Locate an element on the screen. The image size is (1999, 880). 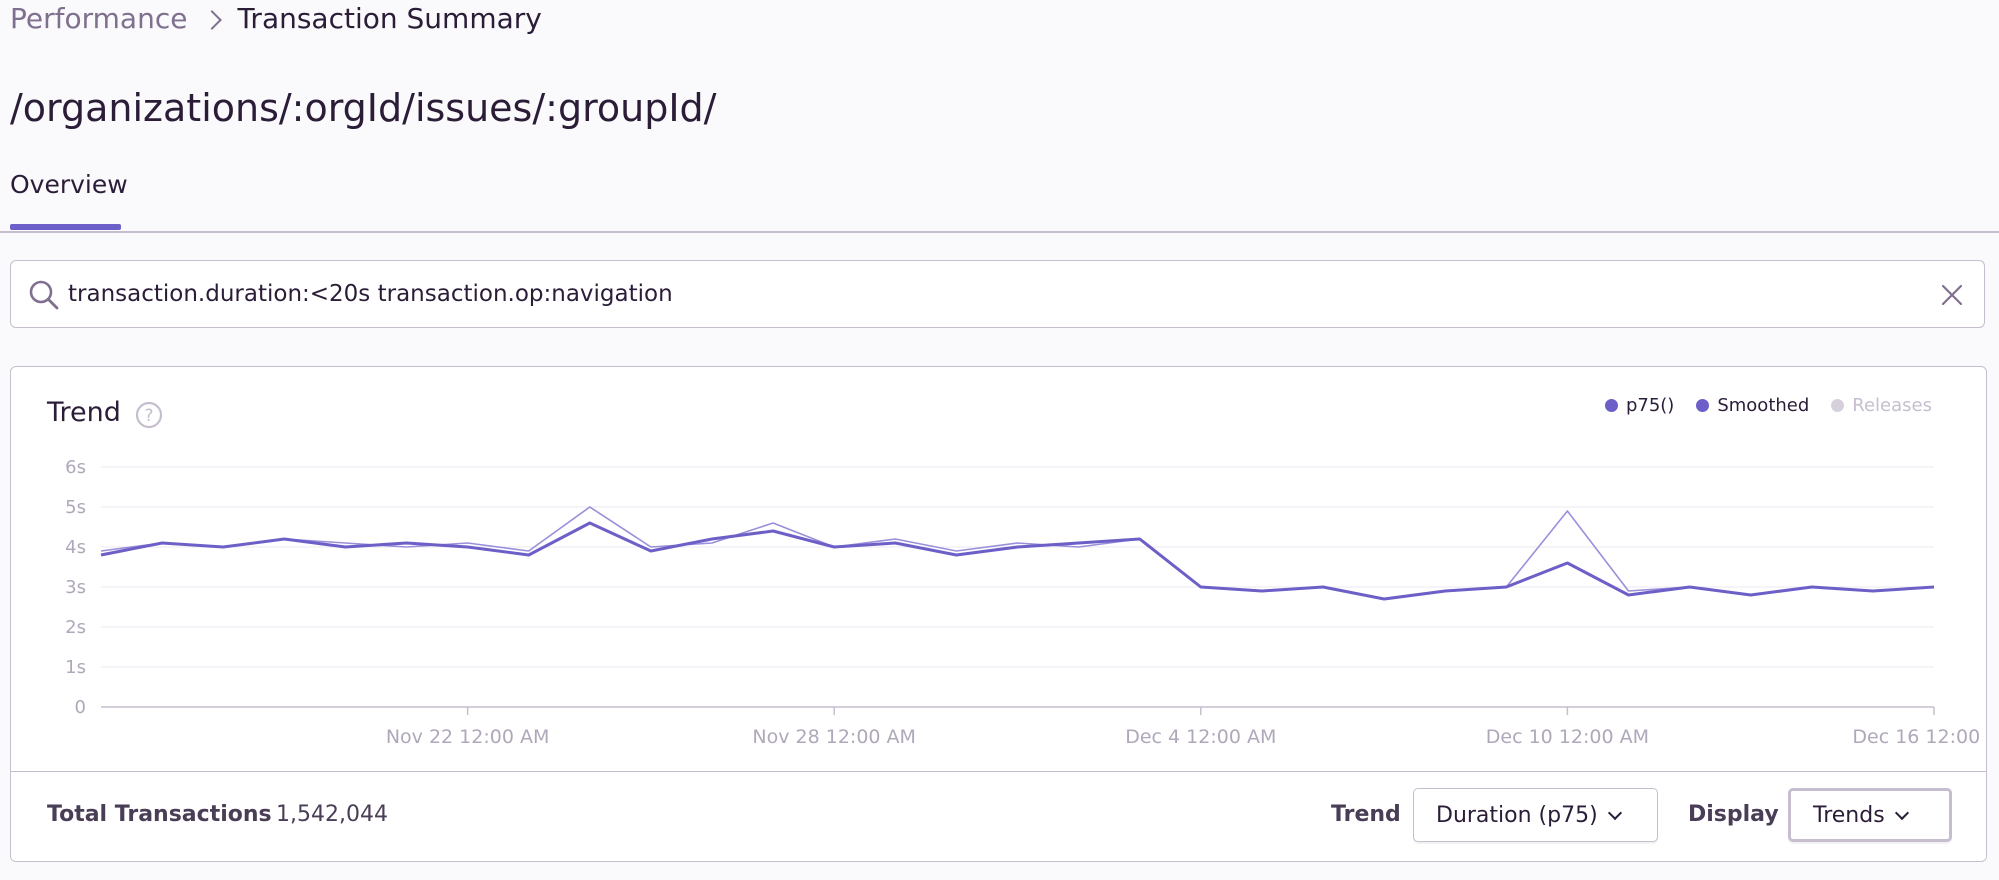
search-icon is located at coordinates (44, 295).